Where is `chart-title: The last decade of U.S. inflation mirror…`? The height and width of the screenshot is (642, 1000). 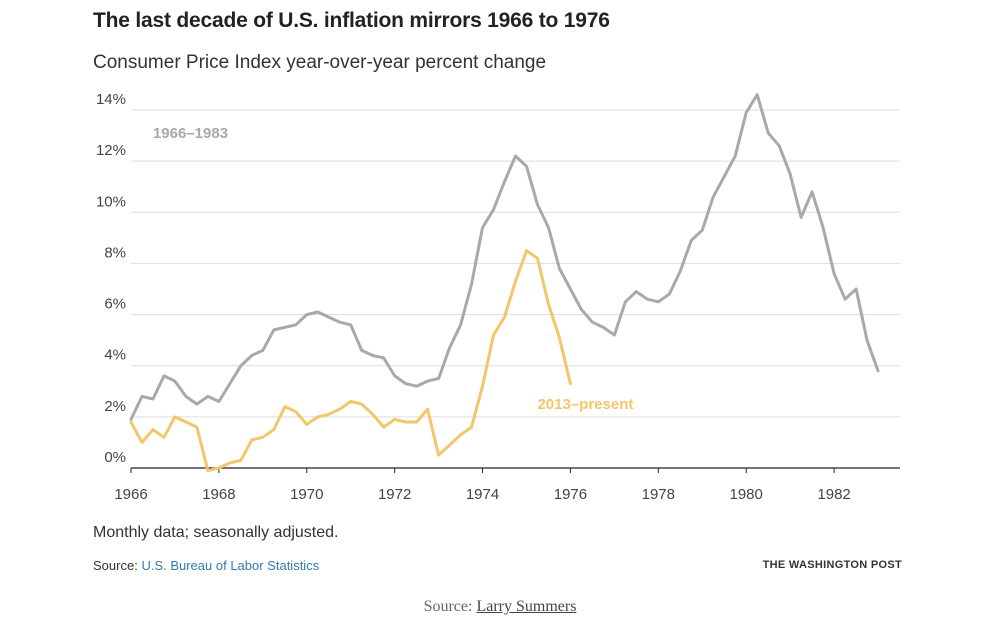
chart-title: The last decade of U.S. inflation mirror… is located at coordinates (351, 20).